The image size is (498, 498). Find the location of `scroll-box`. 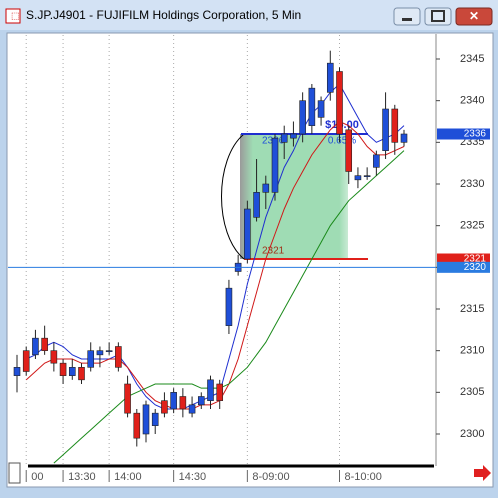

scroll-box is located at coordinates (14, 473).